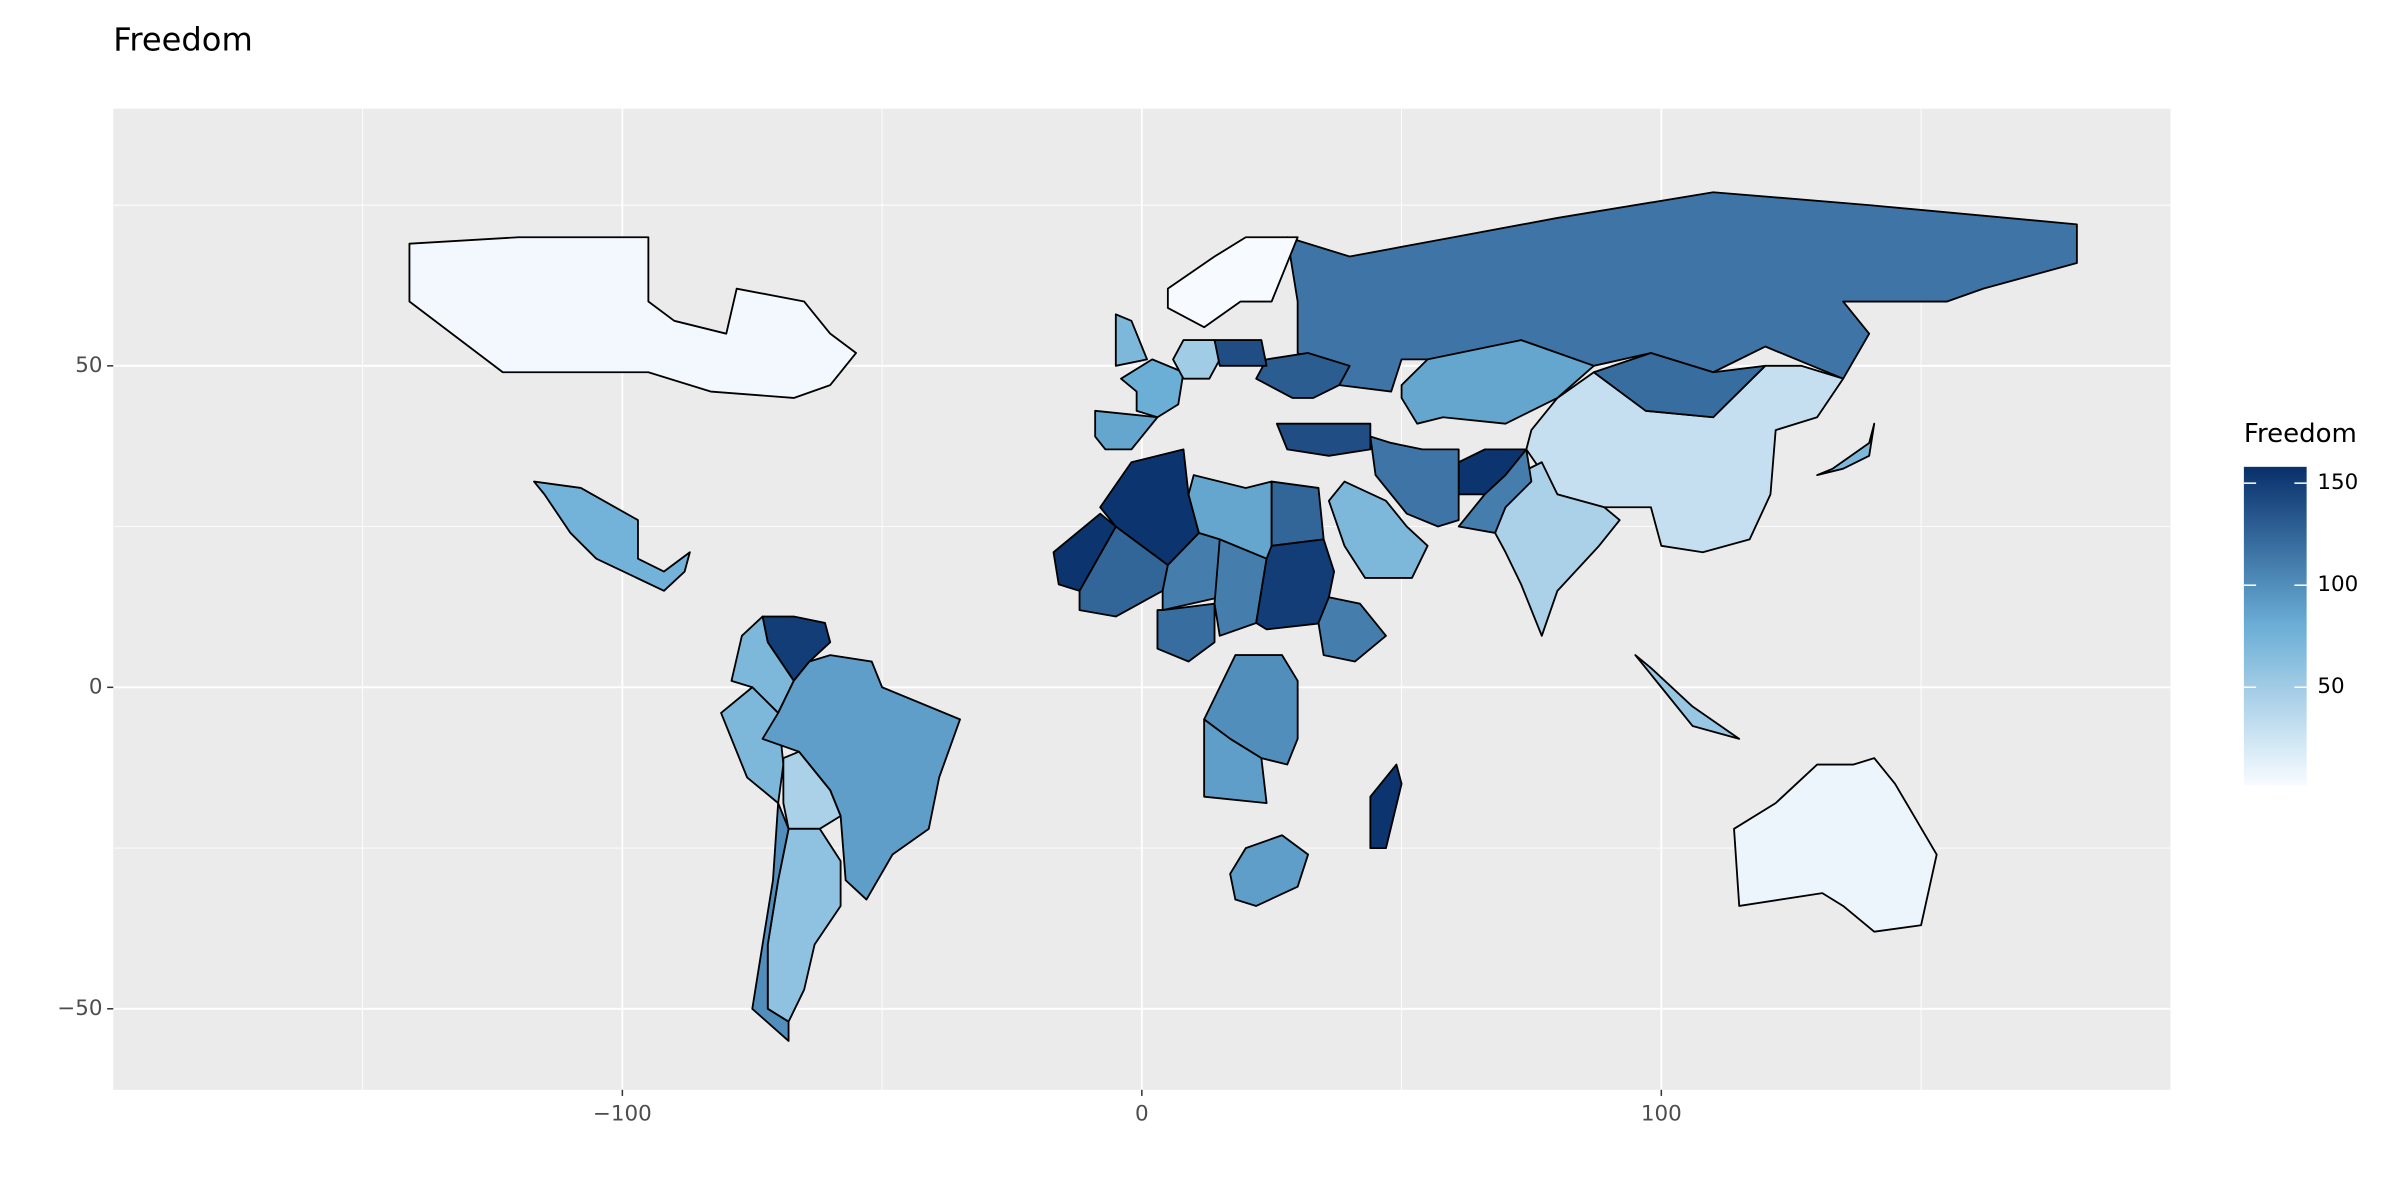 This screenshot has height=1200, width=2400. Describe the element at coordinates (2330, 686) in the screenshot. I see `colorbar-tick-label: 50` at that location.